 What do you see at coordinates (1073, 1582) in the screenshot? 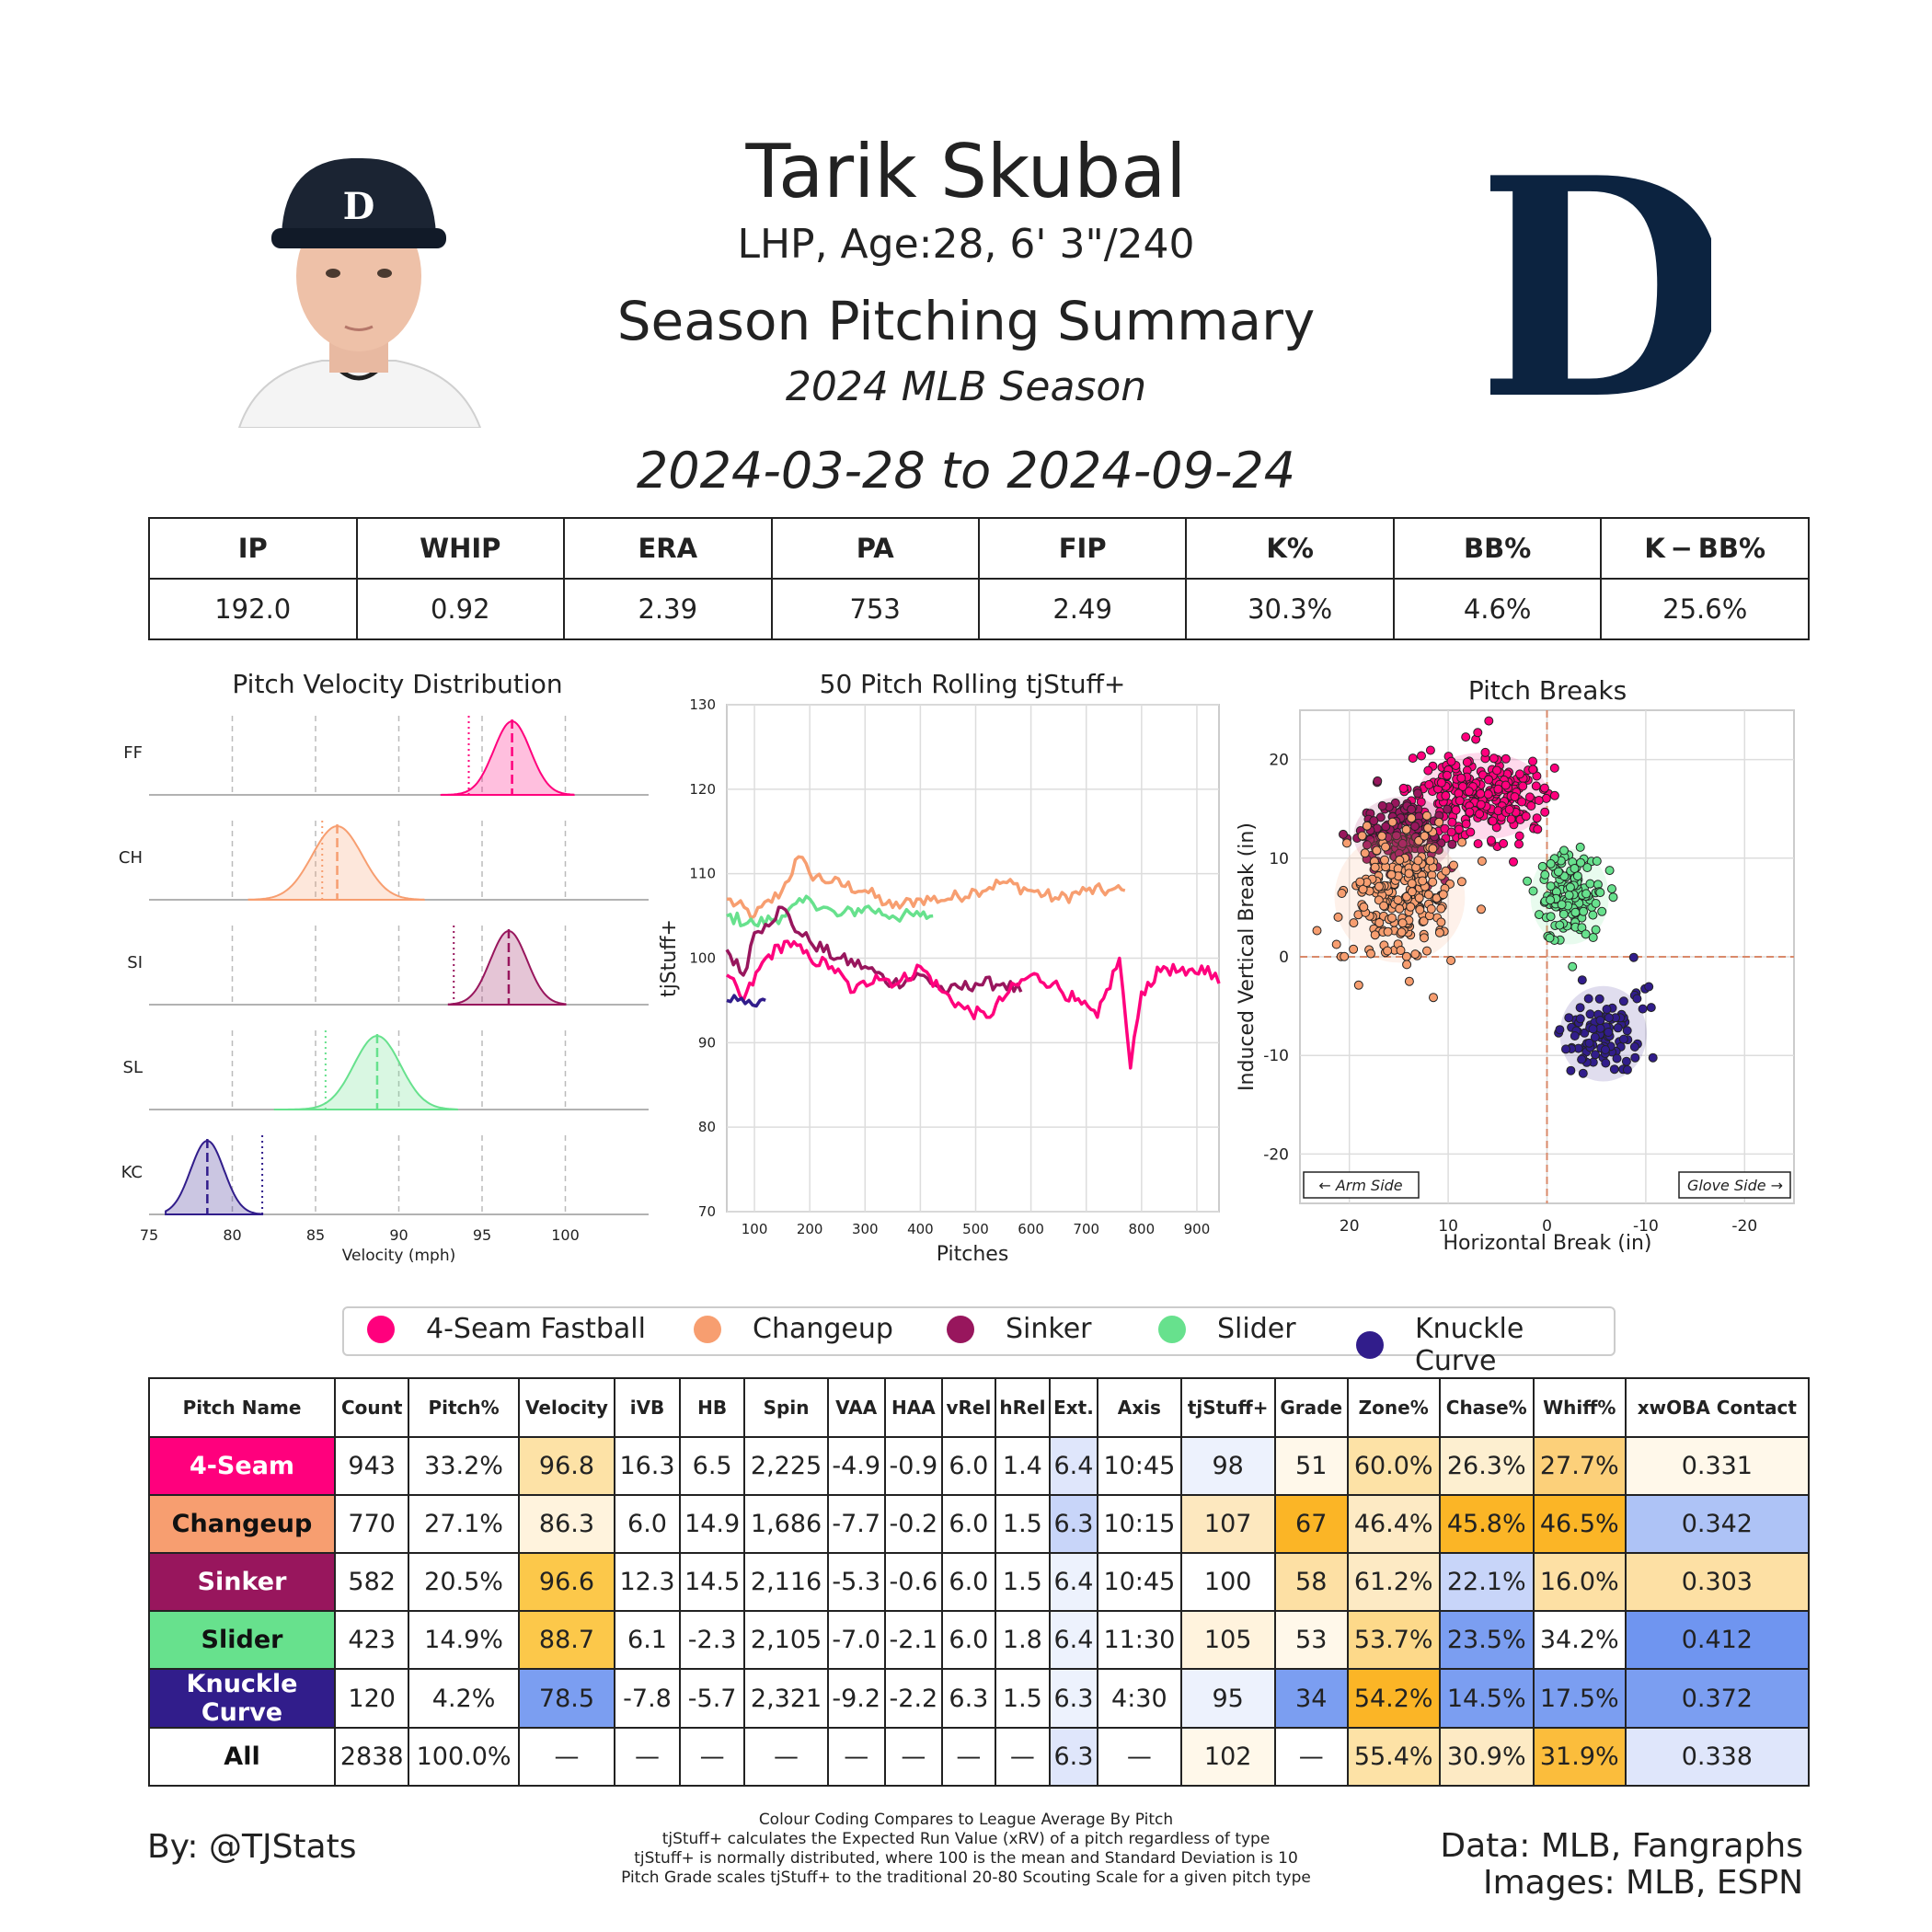
I see `table-cell: 6.4` at bounding box center [1073, 1582].